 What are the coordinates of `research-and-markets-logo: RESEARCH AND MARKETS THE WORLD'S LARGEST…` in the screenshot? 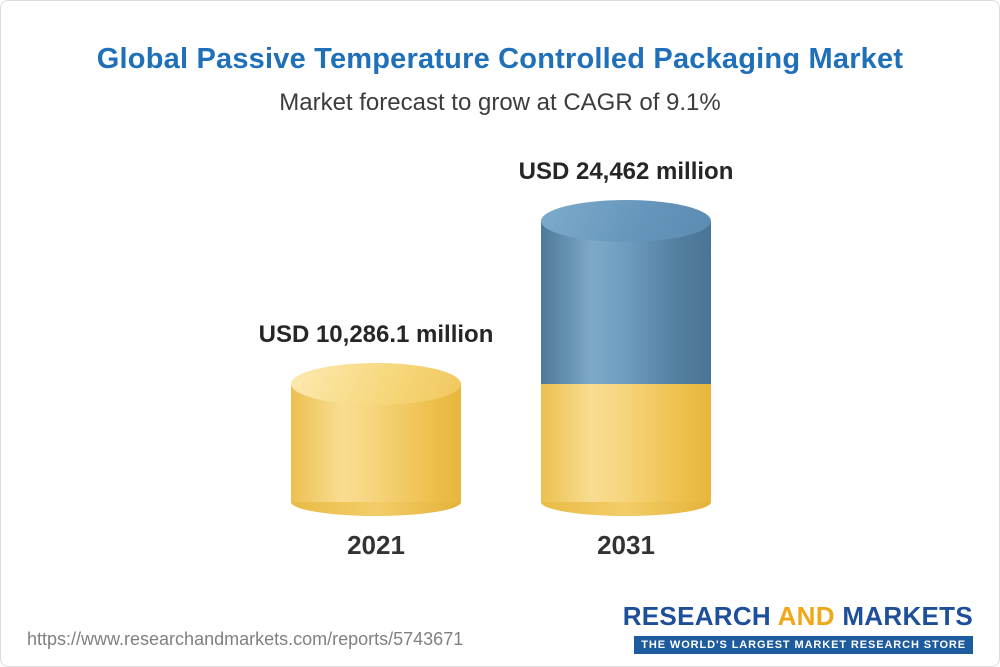 It's located at (798, 627).